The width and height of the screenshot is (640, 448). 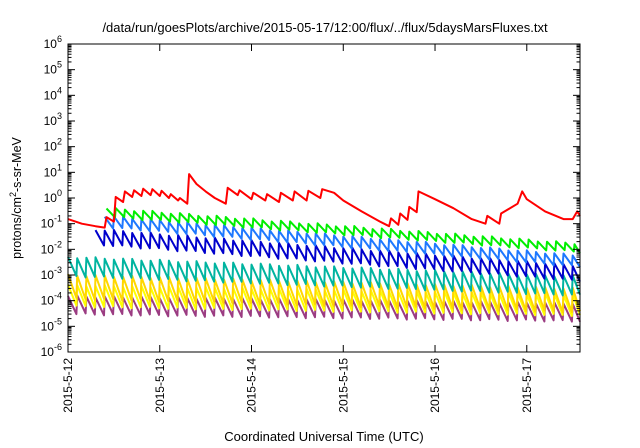 What do you see at coordinates (53, 68) in the screenshot?
I see `y-tick-label: 10⁵` at bounding box center [53, 68].